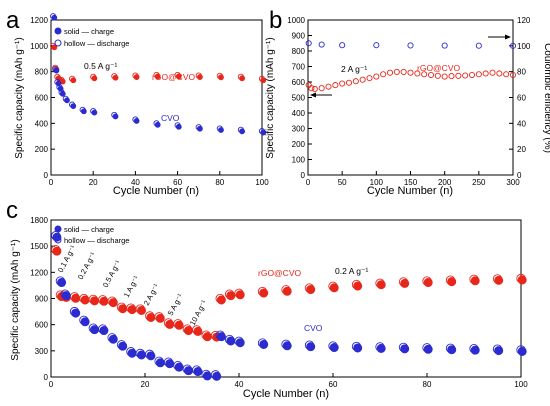 Image resolution: width=550 pixels, height=406 pixels. I want to click on panel-c-legend-marker-solid, so click(58, 229).